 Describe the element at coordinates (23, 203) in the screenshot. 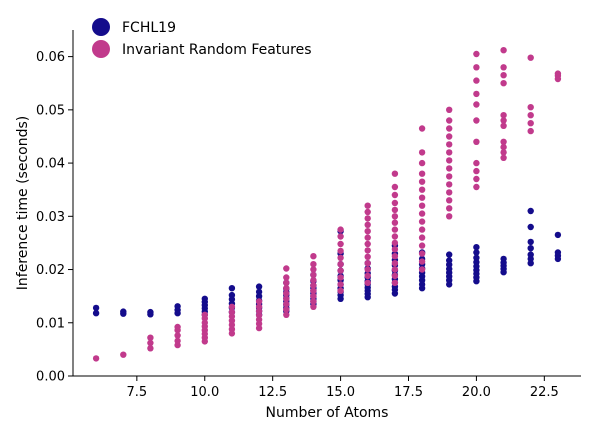

I see `y-axis-label: Inference time (seconds)` at that location.